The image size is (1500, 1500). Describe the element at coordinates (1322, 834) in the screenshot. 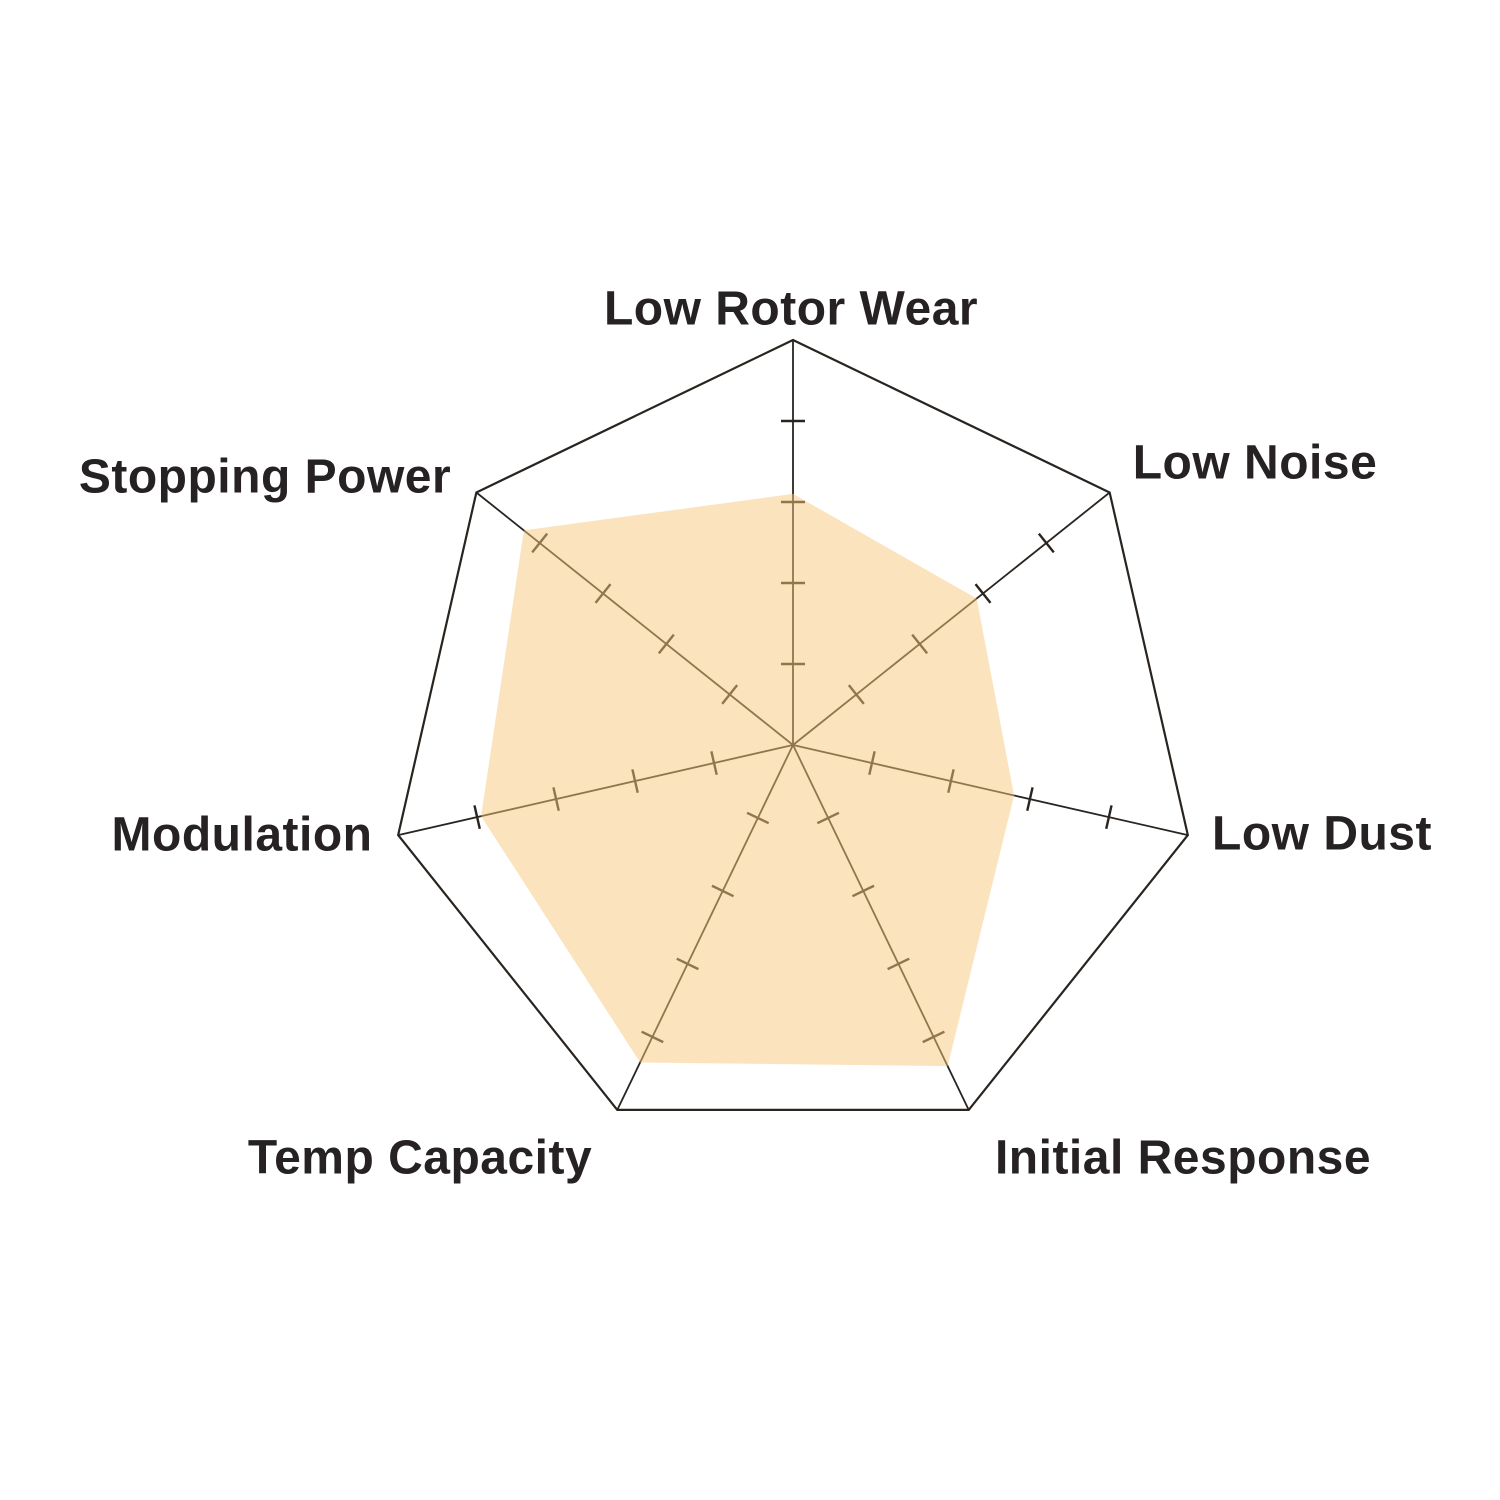

I see `axis-label-low-dust: Low Dust` at that location.